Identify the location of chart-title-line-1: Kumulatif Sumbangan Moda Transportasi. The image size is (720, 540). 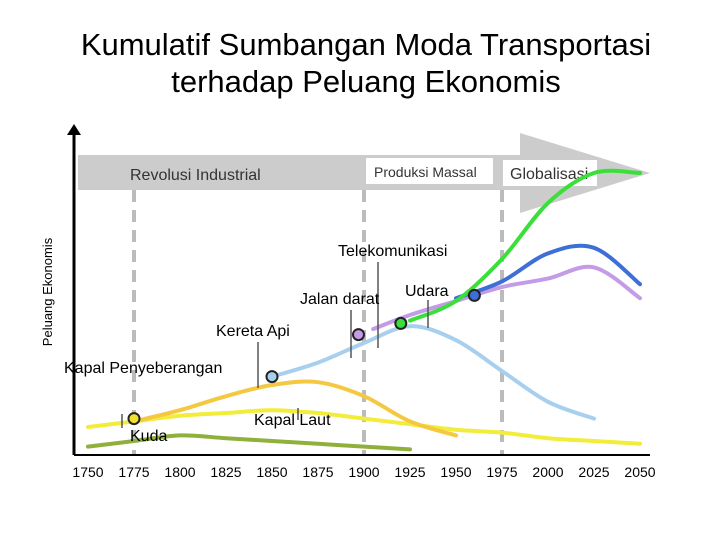
(366, 44).